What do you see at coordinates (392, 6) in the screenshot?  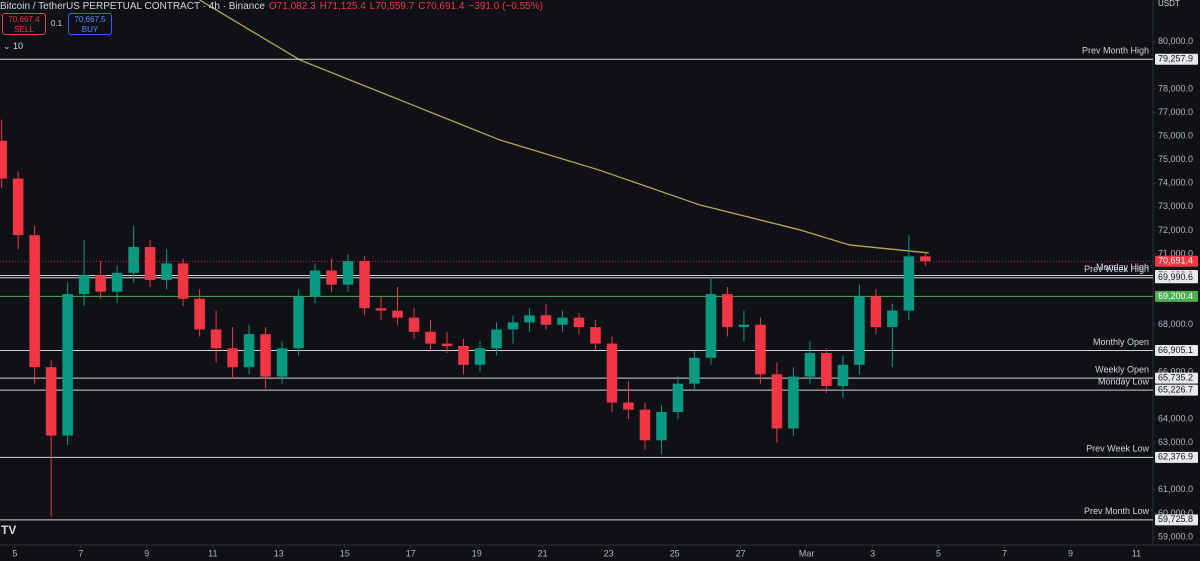 I see `ohlc-low: L70,559.7` at bounding box center [392, 6].